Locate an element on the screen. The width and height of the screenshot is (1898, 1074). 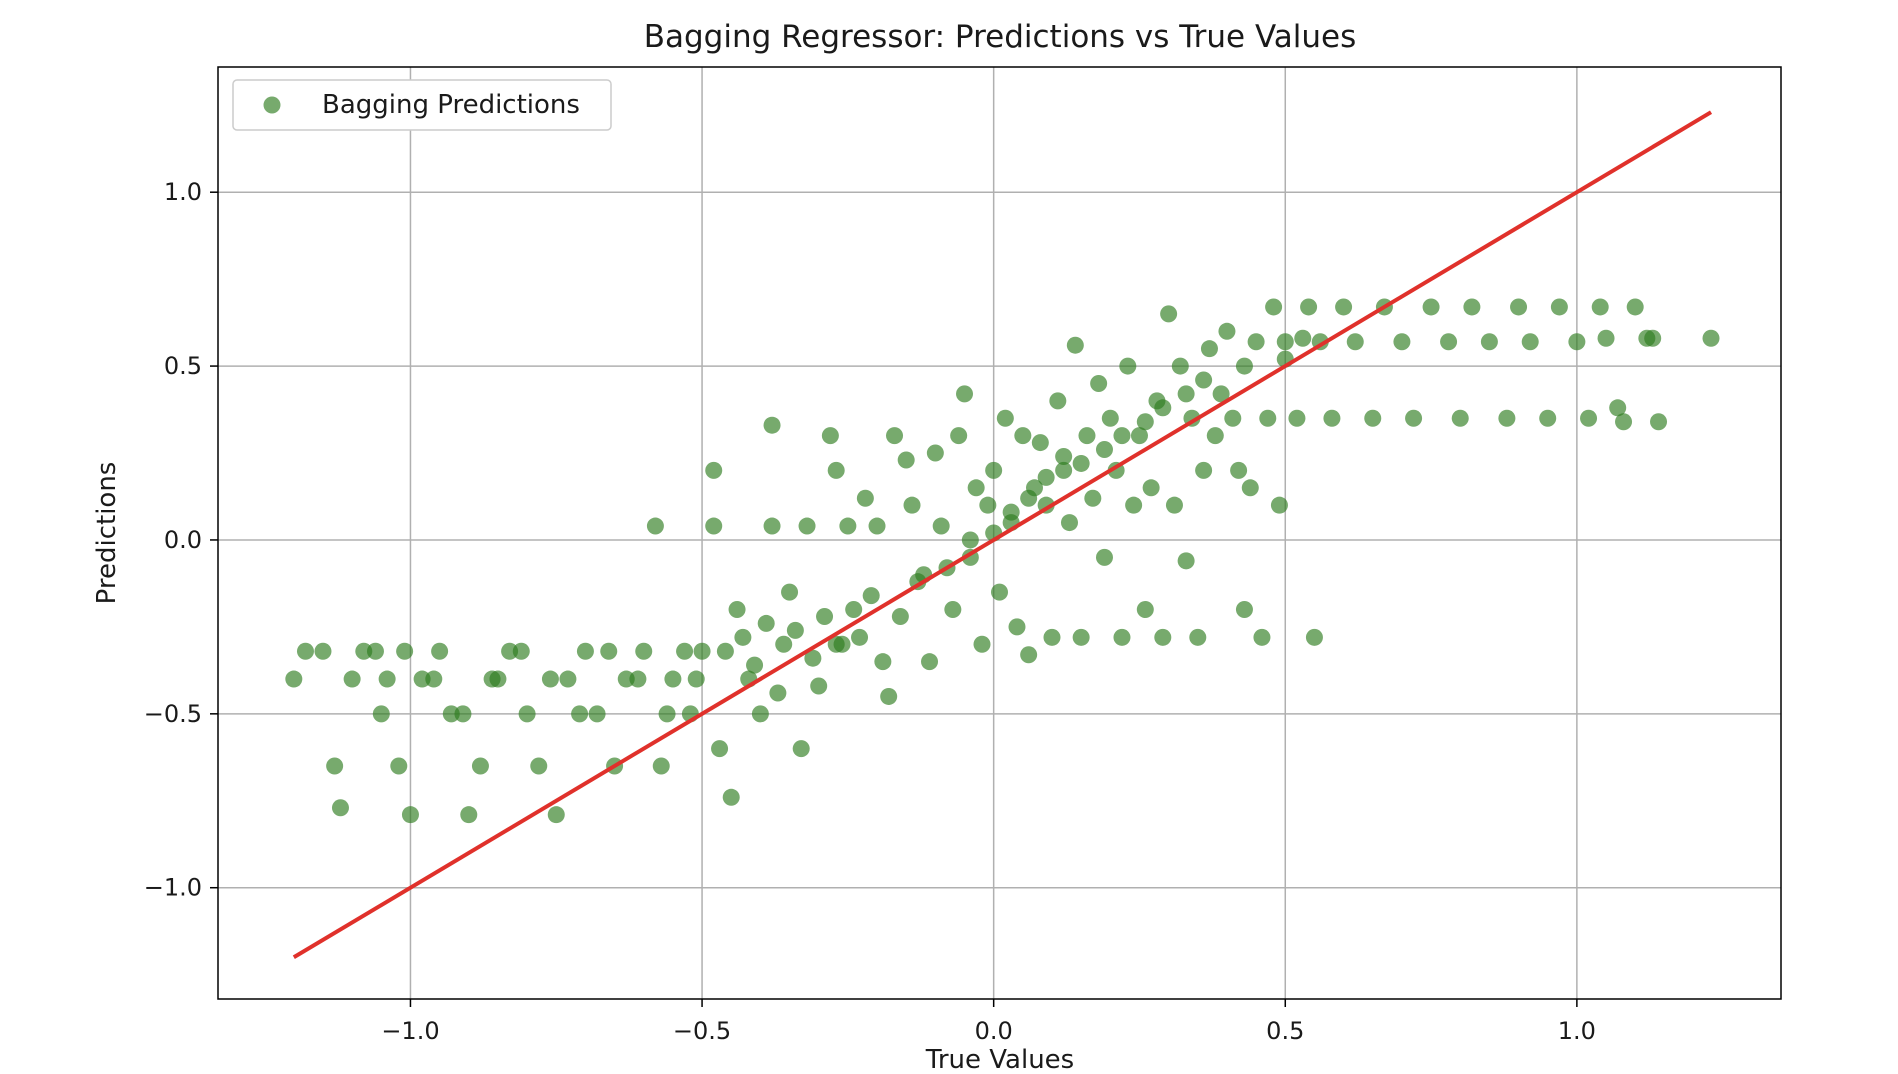
legend-label: Bagging Predictions is located at coordinates (451, 105).